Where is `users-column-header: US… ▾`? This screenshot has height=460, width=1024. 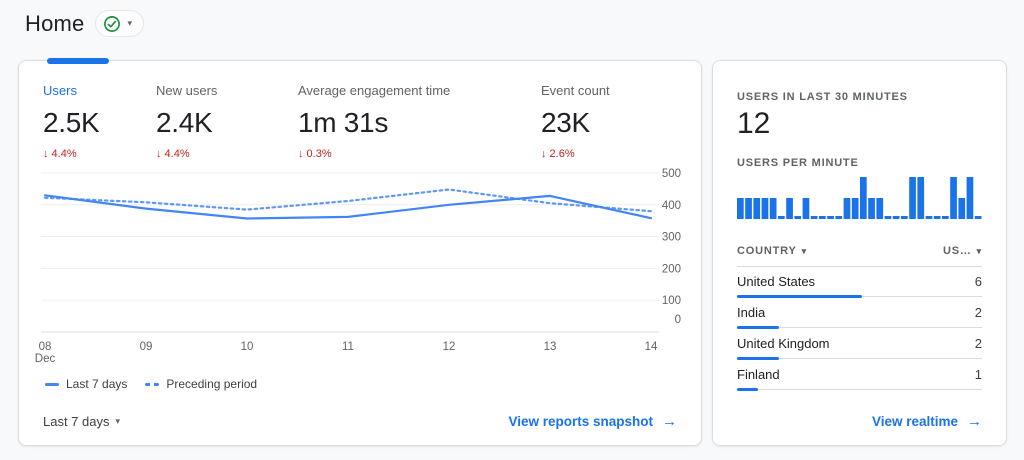 users-column-header: US… ▾ is located at coordinates (962, 251).